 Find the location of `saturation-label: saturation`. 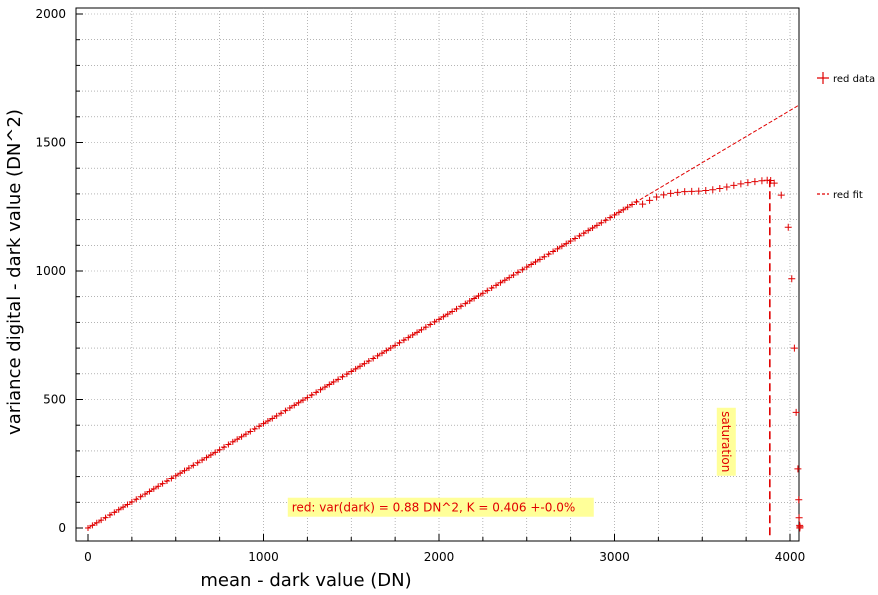

saturation-label: saturation is located at coordinates (726, 441).